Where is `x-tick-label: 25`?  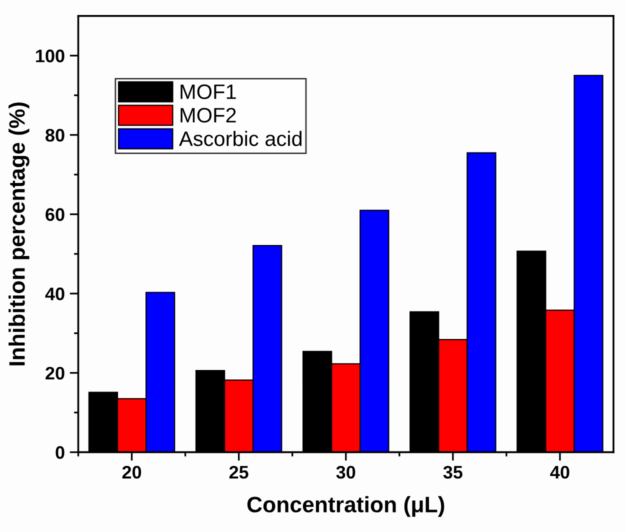
x-tick-label: 25 is located at coordinates (238, 472).